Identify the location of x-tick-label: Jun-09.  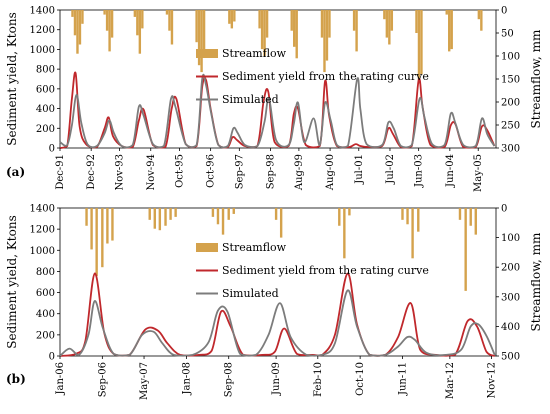
(276, 379).